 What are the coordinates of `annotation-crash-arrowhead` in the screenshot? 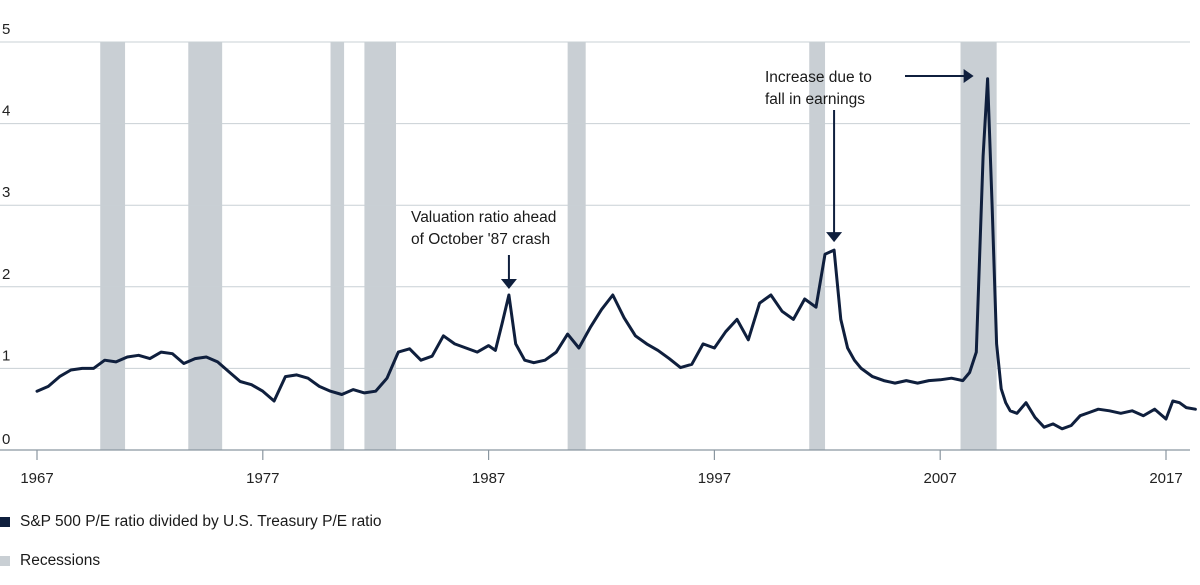 It's located at (508, 283).